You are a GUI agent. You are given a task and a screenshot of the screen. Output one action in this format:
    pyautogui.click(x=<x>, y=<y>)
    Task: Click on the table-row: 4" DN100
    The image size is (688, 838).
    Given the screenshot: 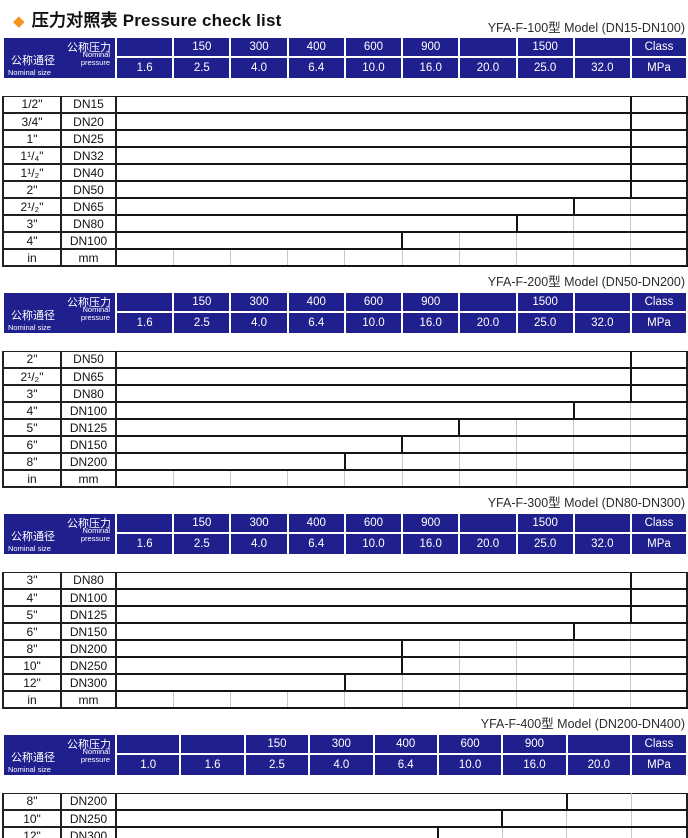 What is the action you would take?
    pyautogui.click(x=345, y=410)
    